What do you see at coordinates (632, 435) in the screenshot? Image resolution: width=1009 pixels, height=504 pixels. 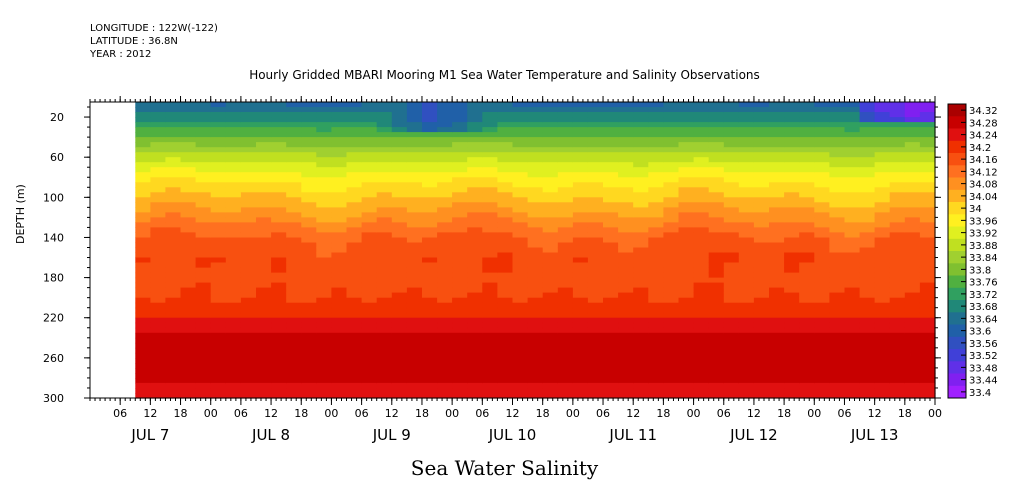 I see `x-day-label: JUL 11` at bounding box center [632, 435].